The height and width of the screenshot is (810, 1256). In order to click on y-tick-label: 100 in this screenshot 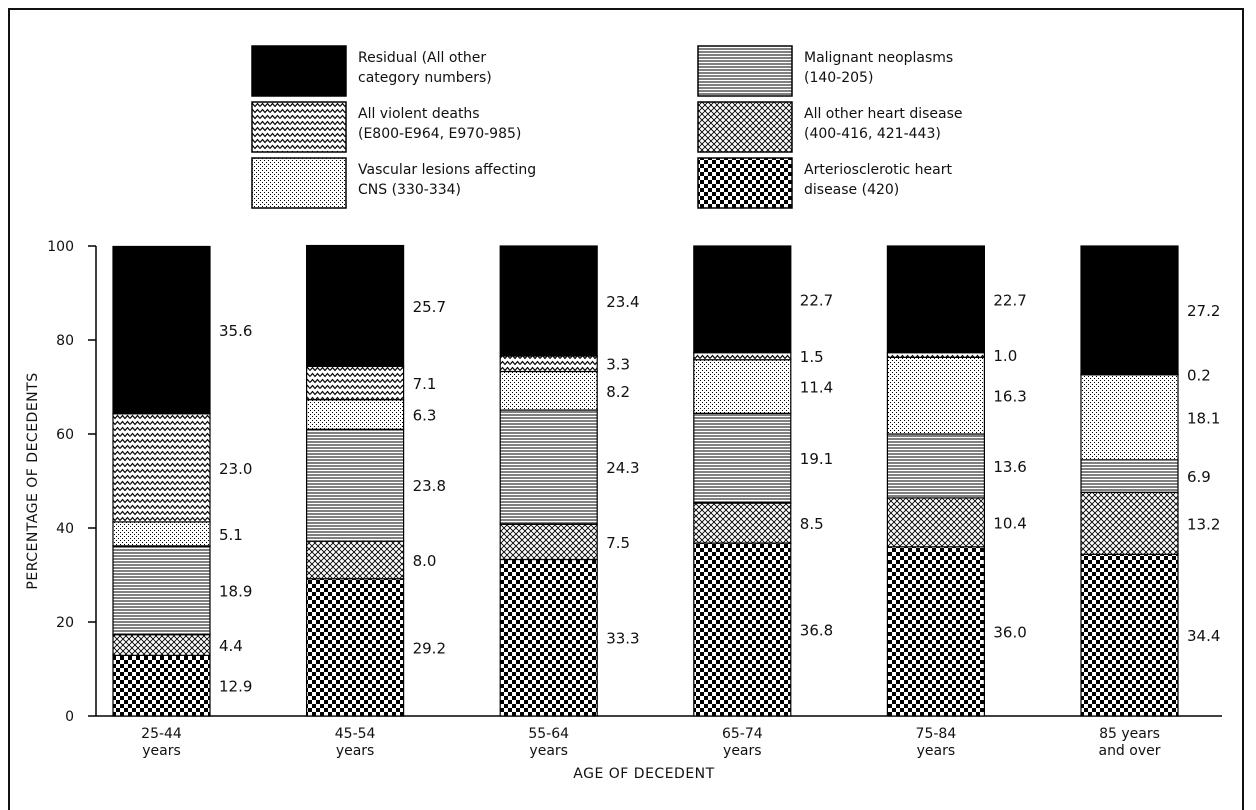, I will do `click(60, 247)`.